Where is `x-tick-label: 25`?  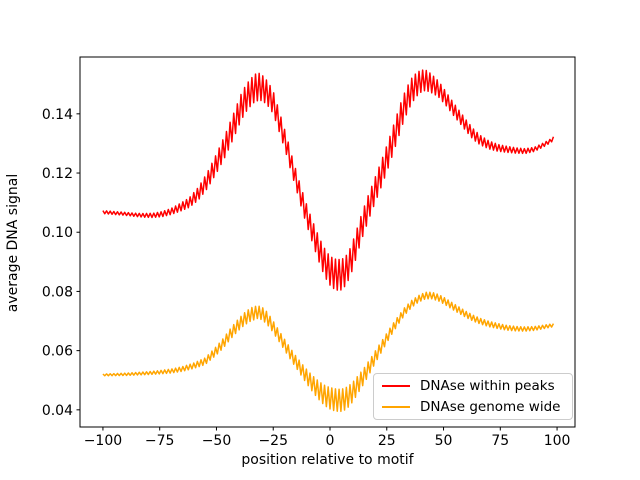
x-tick-label: 25 is located at coordinates (387, 441).